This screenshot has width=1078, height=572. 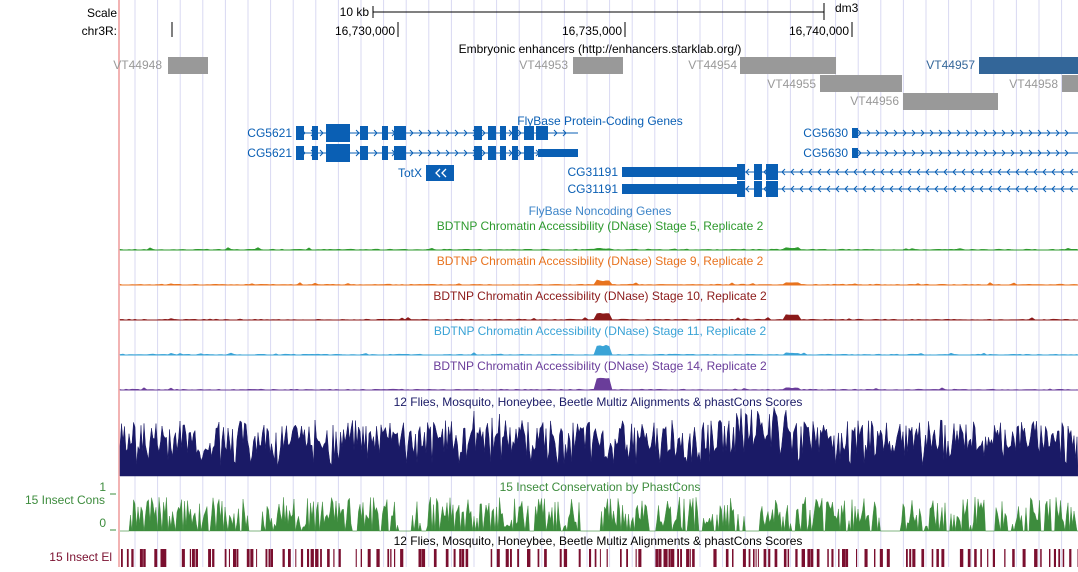 I want to click on gene-label: CG5621, so click(x=269, y=153).